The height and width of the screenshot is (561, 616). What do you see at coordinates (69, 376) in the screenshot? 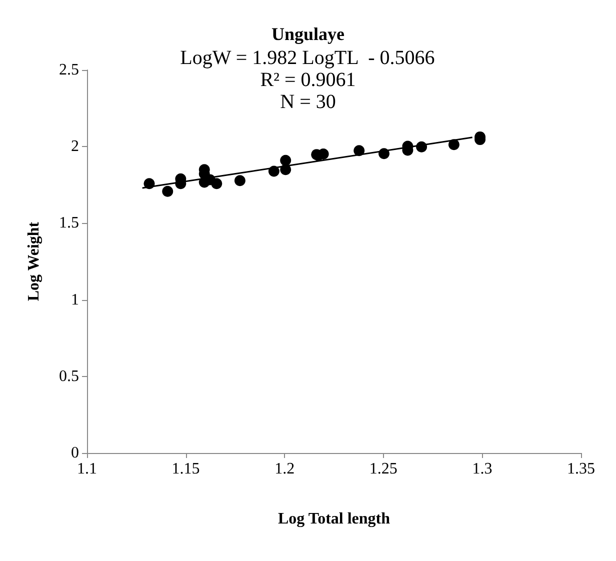
I see `y-tick-label: 0.5` at bounding box center [69, 376].